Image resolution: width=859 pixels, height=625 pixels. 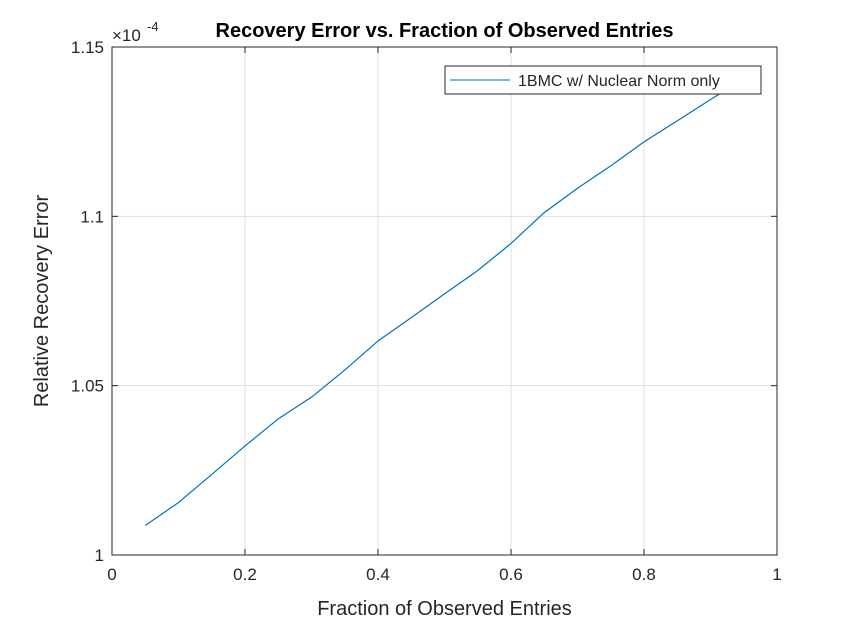 I want to click on legend-entry: 1BMC w/ Nuclear Norm only, so click(x=619, y=81).